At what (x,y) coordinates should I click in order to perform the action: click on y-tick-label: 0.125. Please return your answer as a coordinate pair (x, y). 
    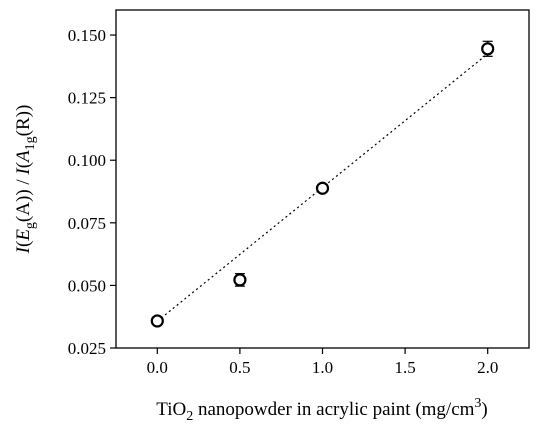
    Looking at the image, I should click on (87, 98).